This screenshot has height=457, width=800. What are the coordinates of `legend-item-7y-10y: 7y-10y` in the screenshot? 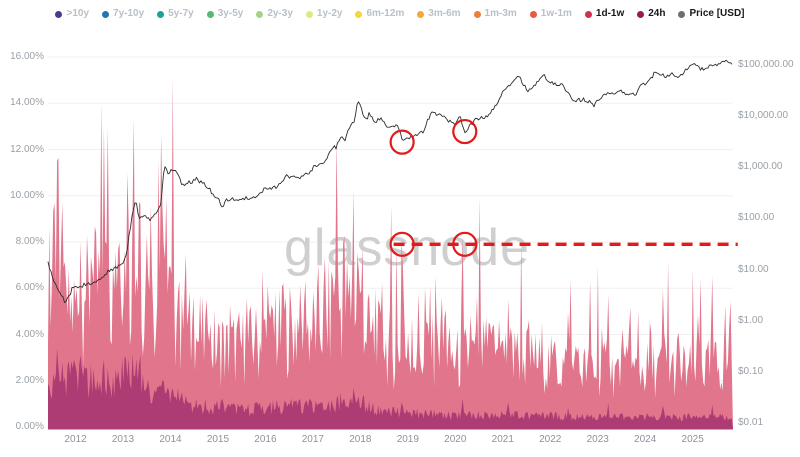 It's located at (123, 14).